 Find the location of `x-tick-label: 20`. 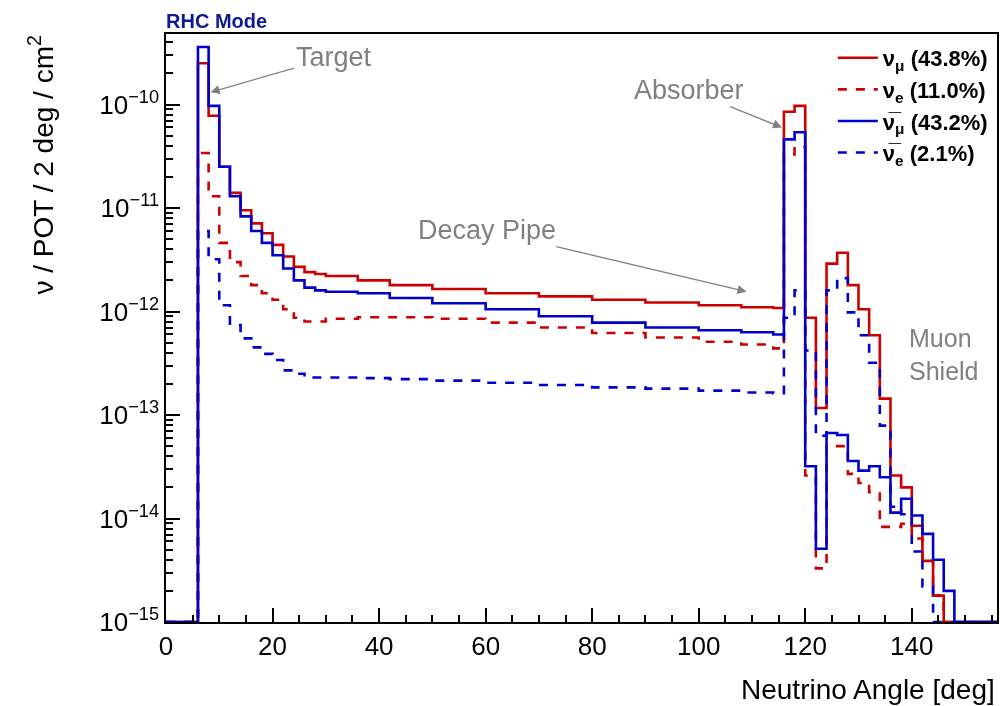

x-tick-label: 20 is located at coordinates (272, 645).